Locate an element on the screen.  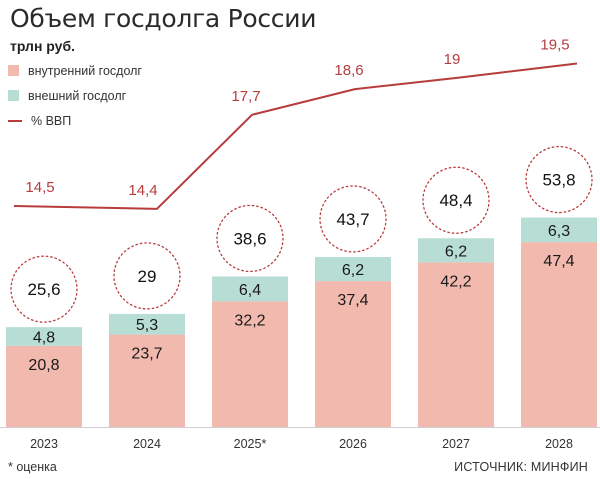
legend-item-external: внешний госдолг is located at coordinates (75, 95).